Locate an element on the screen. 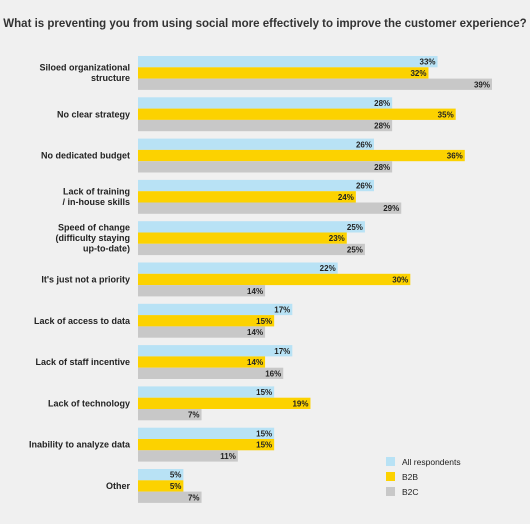 The width and height of the screenshot is (530, 524). category-label: Siloed organizational structure is located at coordinates (84, 73).